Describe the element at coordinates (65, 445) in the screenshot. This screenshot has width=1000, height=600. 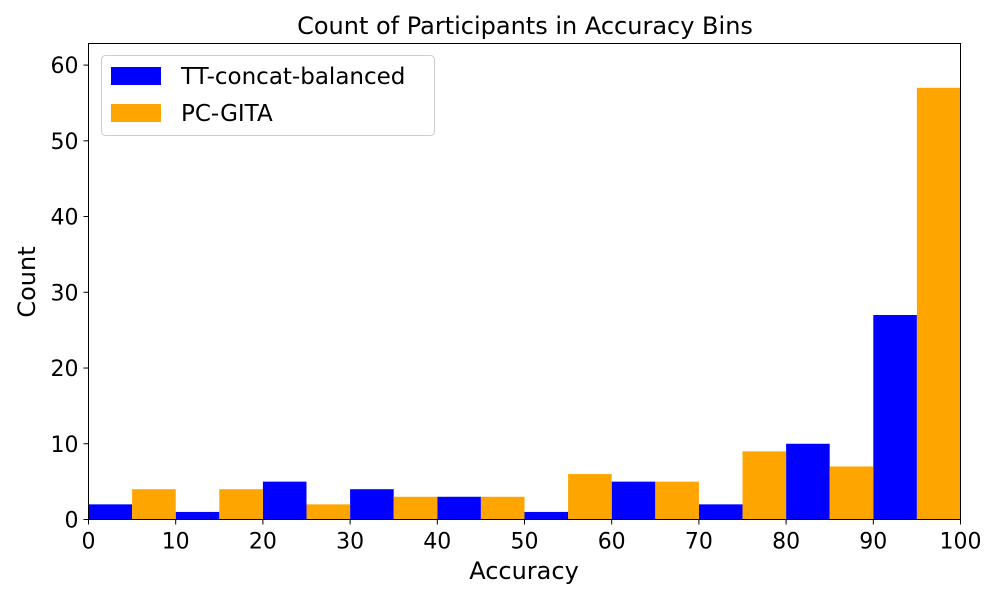
I see `y-tick-label: 10` at that location.